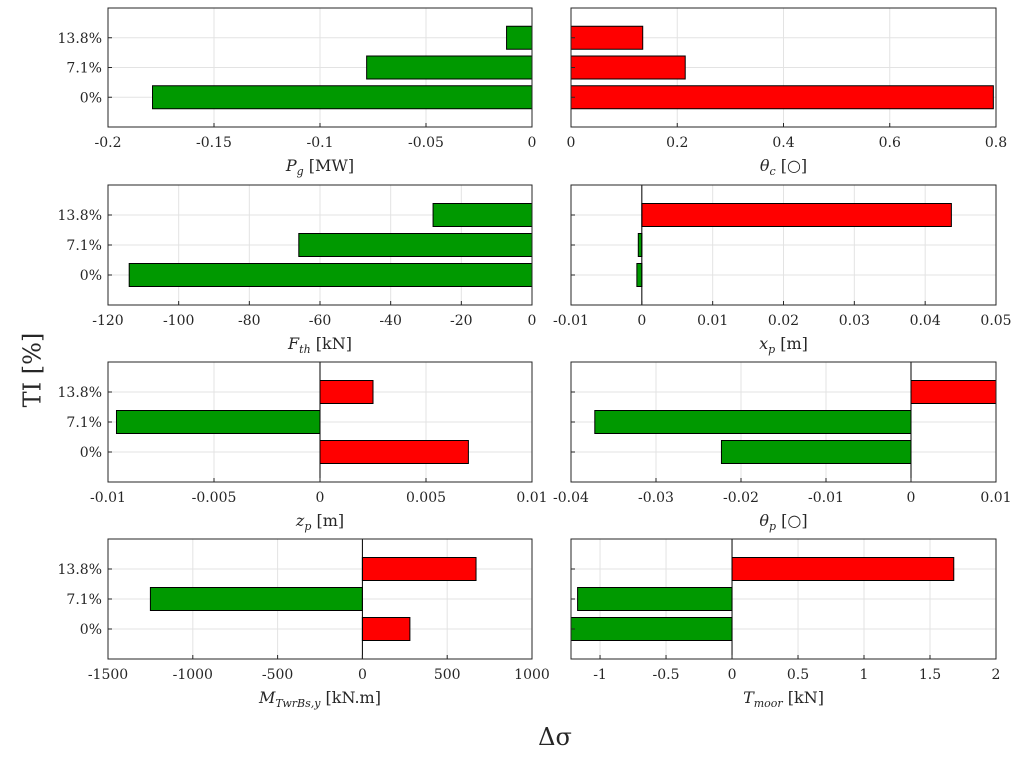 This screenshot has height=758, width=1017. I want to click on subplot-7: -1 -0.5 0 0.5 1 1.5 2 Tmoor [kN], so click(785, 624).